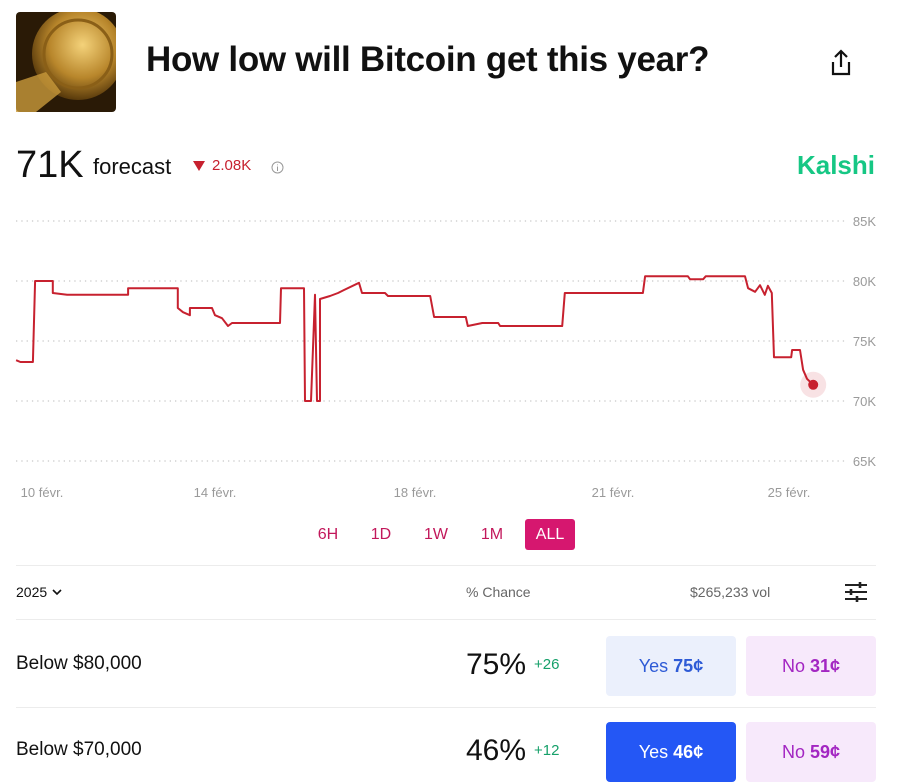 This screenshot has height=782, width=912. Describe the element at coordinates (415, 492) in the screenshot. I see `x-tick-label: 18 févr.` at that location.